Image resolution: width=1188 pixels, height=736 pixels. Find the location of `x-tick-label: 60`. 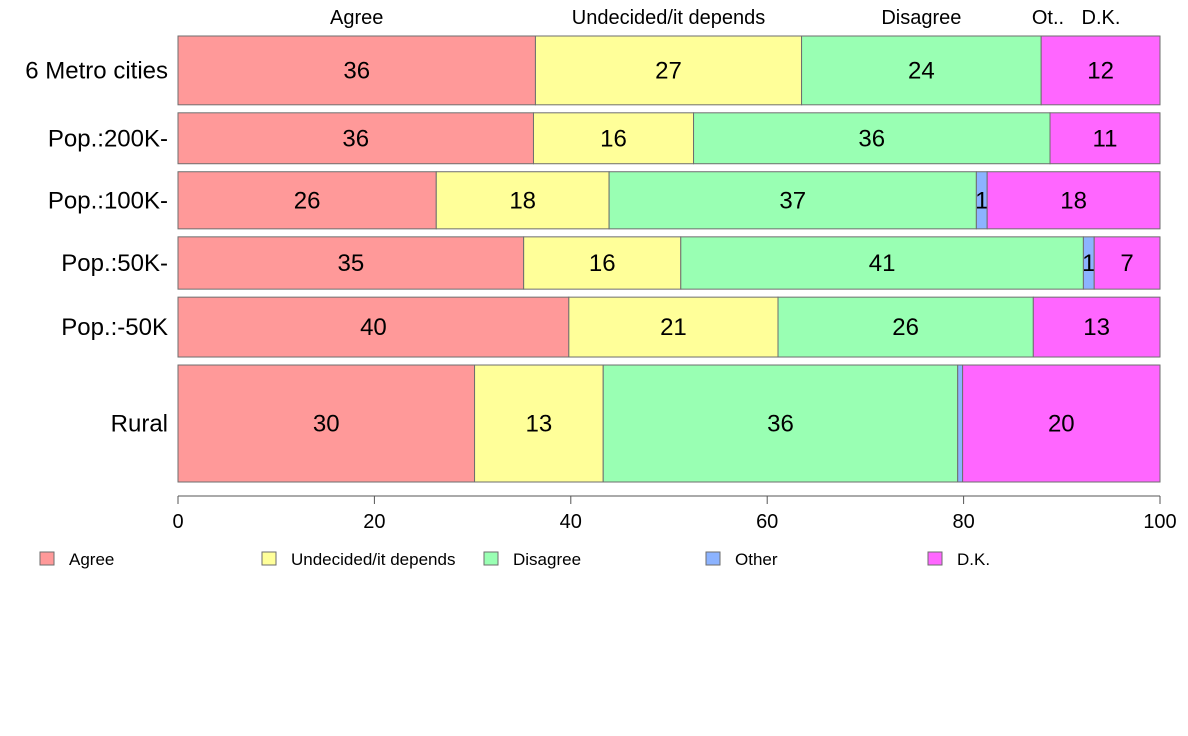

x-tick-label: 60 is located at coordinates (767, 522).